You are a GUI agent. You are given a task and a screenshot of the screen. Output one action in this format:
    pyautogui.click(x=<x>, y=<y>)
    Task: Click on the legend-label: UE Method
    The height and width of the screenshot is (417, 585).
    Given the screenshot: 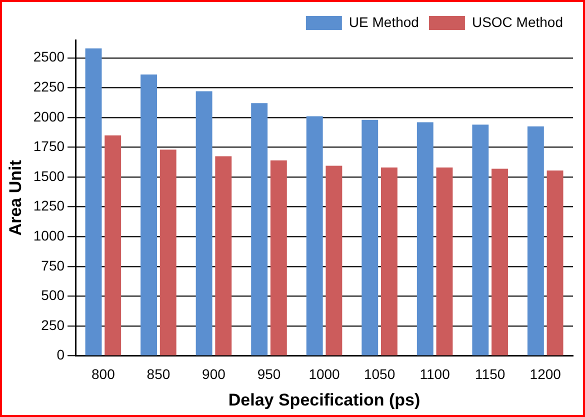 What is the action you would take?
    pyautogui.click(x=383, y=22)
    